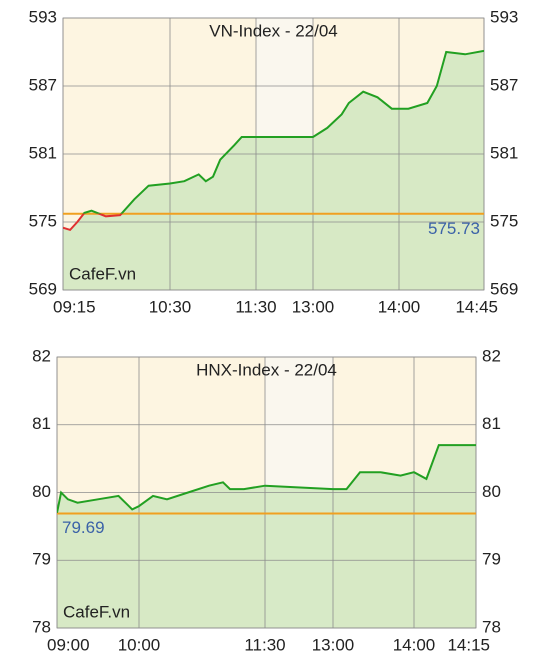 The image size is (550, 657). What do you see at coordinates (266, 369) in the screenshot?
I see `chart-title: HNX-Index - 22/04` at bounding box center [266, 369].